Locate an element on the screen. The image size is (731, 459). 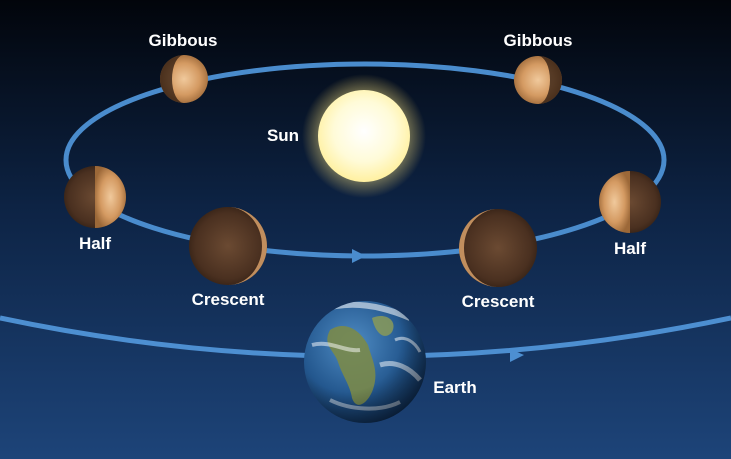
venus-half-left is located at coordinates (95, 197).